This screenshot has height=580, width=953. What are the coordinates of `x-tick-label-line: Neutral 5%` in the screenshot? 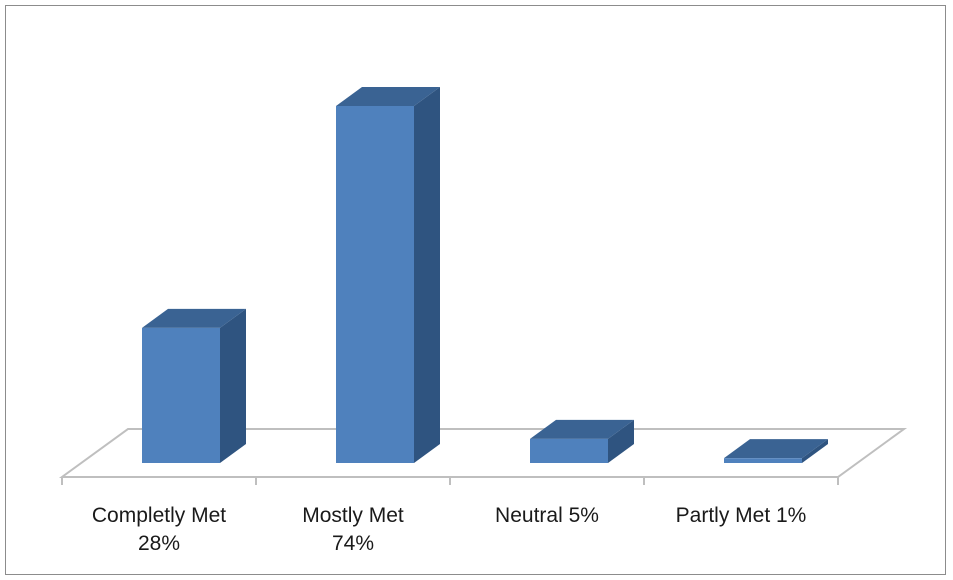 It's located at (547, 515).